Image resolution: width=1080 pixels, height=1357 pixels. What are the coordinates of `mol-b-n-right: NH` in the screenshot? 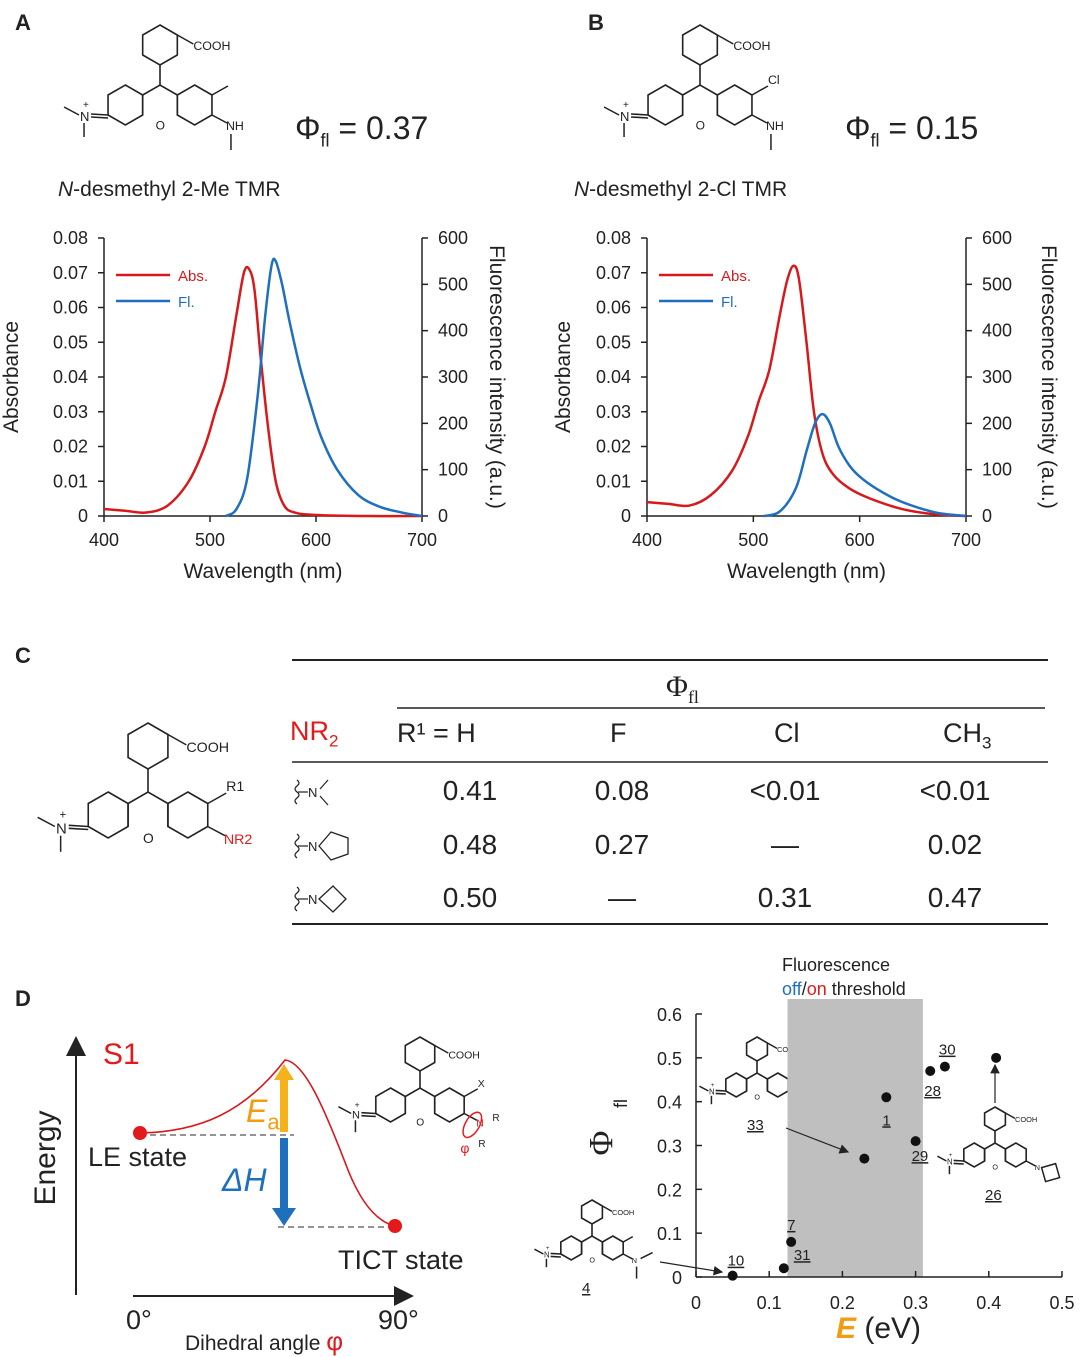 It's located at (775, 126).